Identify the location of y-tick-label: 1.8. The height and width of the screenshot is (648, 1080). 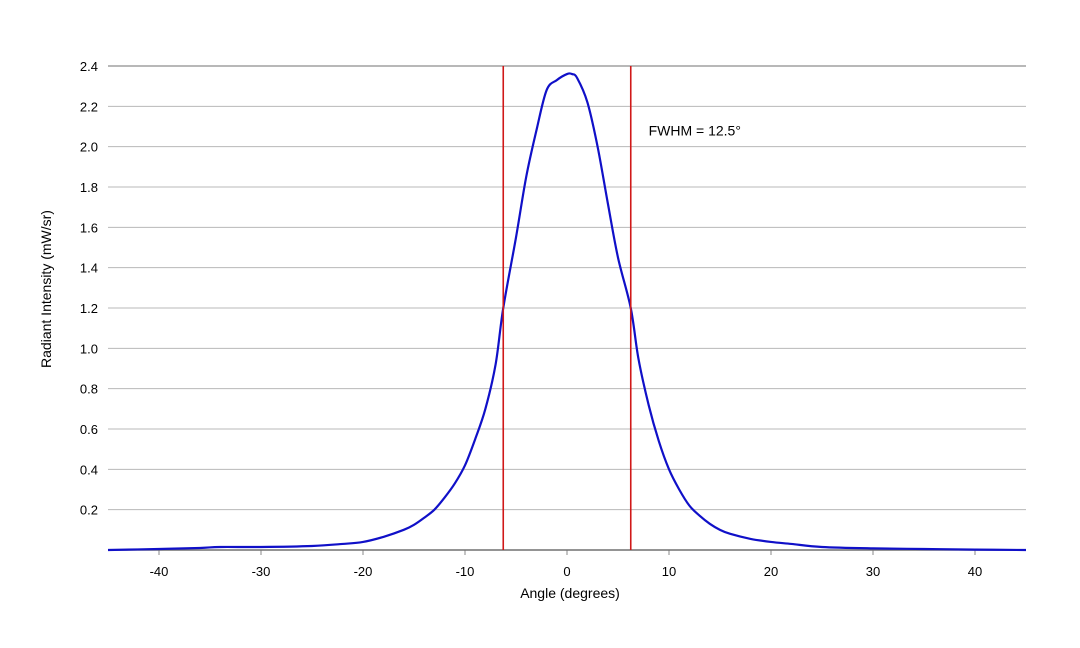
(89, 187).